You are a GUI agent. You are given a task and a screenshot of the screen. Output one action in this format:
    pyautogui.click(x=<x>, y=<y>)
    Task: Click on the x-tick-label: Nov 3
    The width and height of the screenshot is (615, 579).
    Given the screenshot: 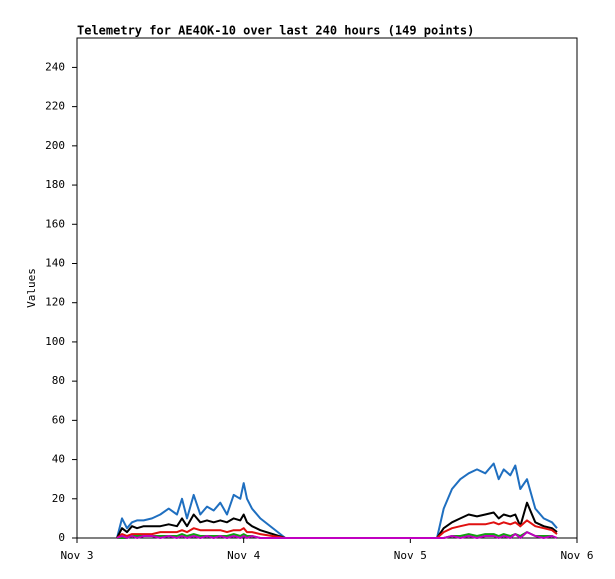 What is the action you would take?
    pyautogui.click(x=76, y=555)
    